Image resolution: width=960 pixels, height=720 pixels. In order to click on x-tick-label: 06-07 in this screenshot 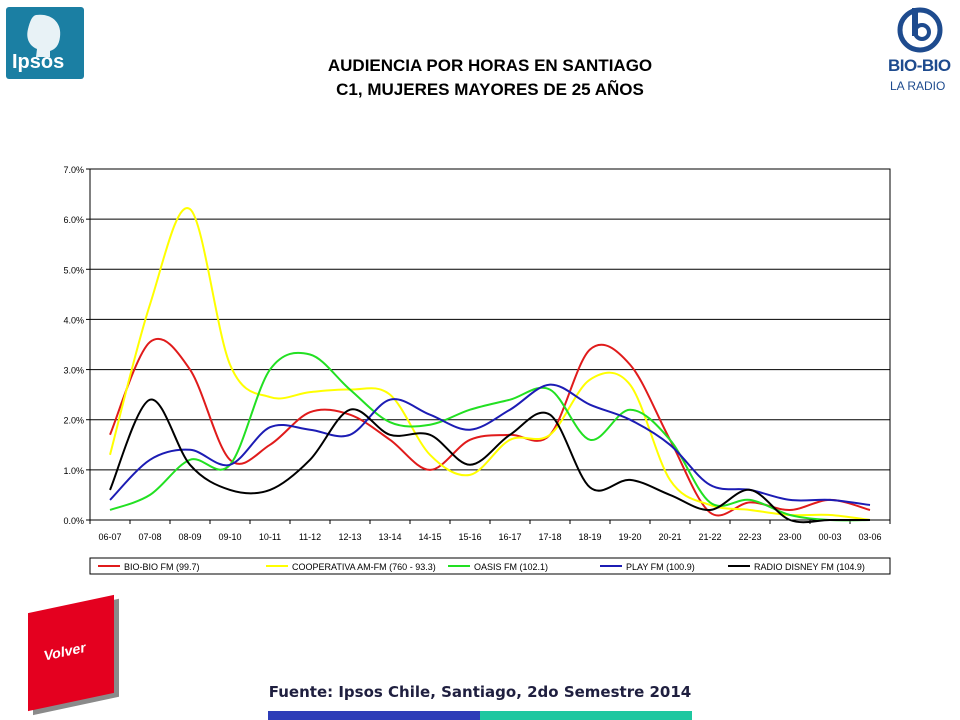, I will do `click(109, 537)`.